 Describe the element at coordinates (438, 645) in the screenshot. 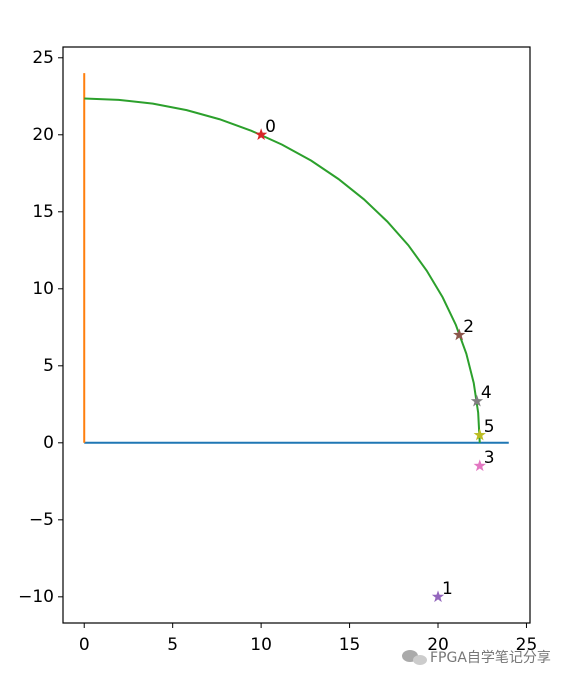

I see `x-tick-label: 20` at that location.